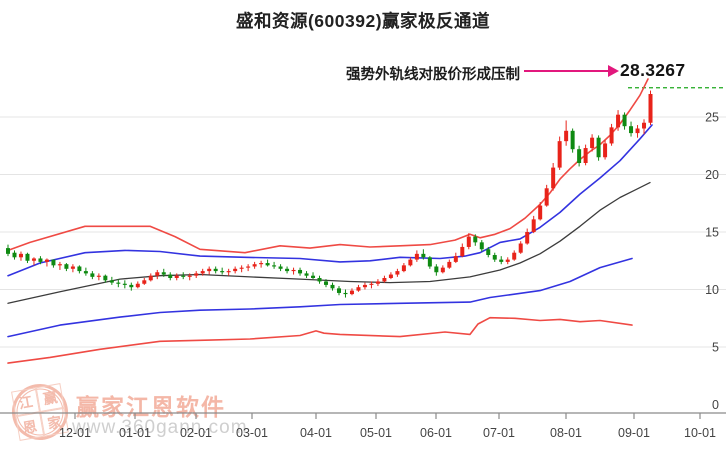 This screenshot has width=726, height=450. Describe the element at coordinates (712, 290) in the screenshot. I see `y-tick-label: 10` at that location.